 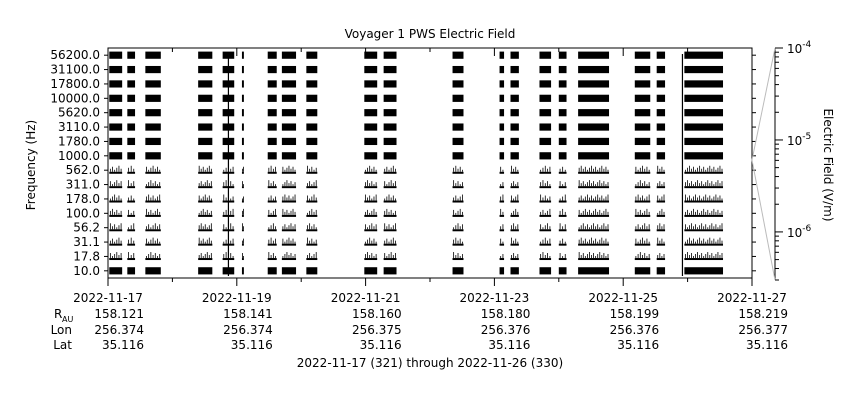 What do you see at coordinates (83, 170) in the screenshot?
I see `y-tick-label: 562.0` at bounding box center [83, 170].